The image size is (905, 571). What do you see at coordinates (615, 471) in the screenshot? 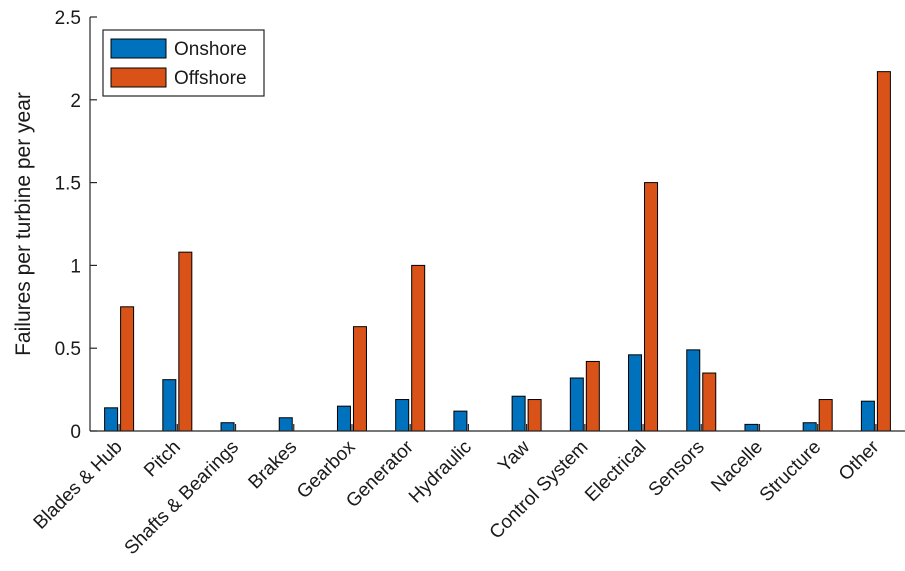
I see `x-tick-label: Electrical` at bounding box center [615, 471].